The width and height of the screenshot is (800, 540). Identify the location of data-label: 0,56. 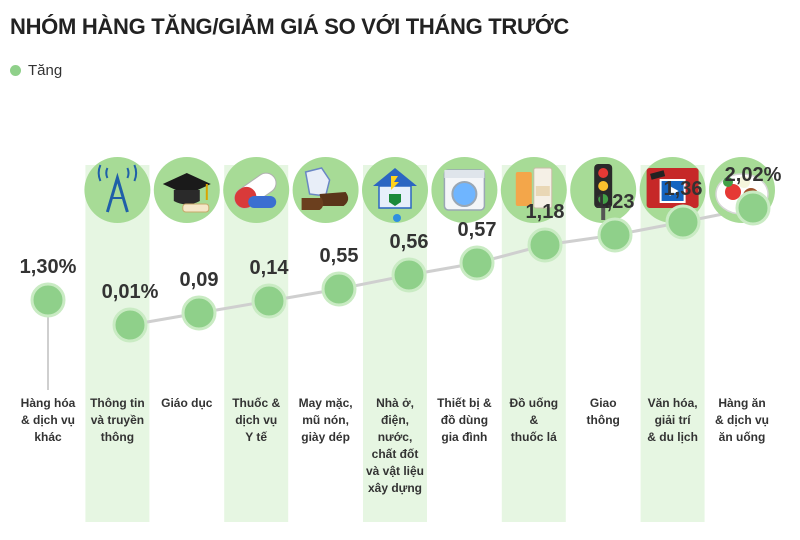
(409, 242).